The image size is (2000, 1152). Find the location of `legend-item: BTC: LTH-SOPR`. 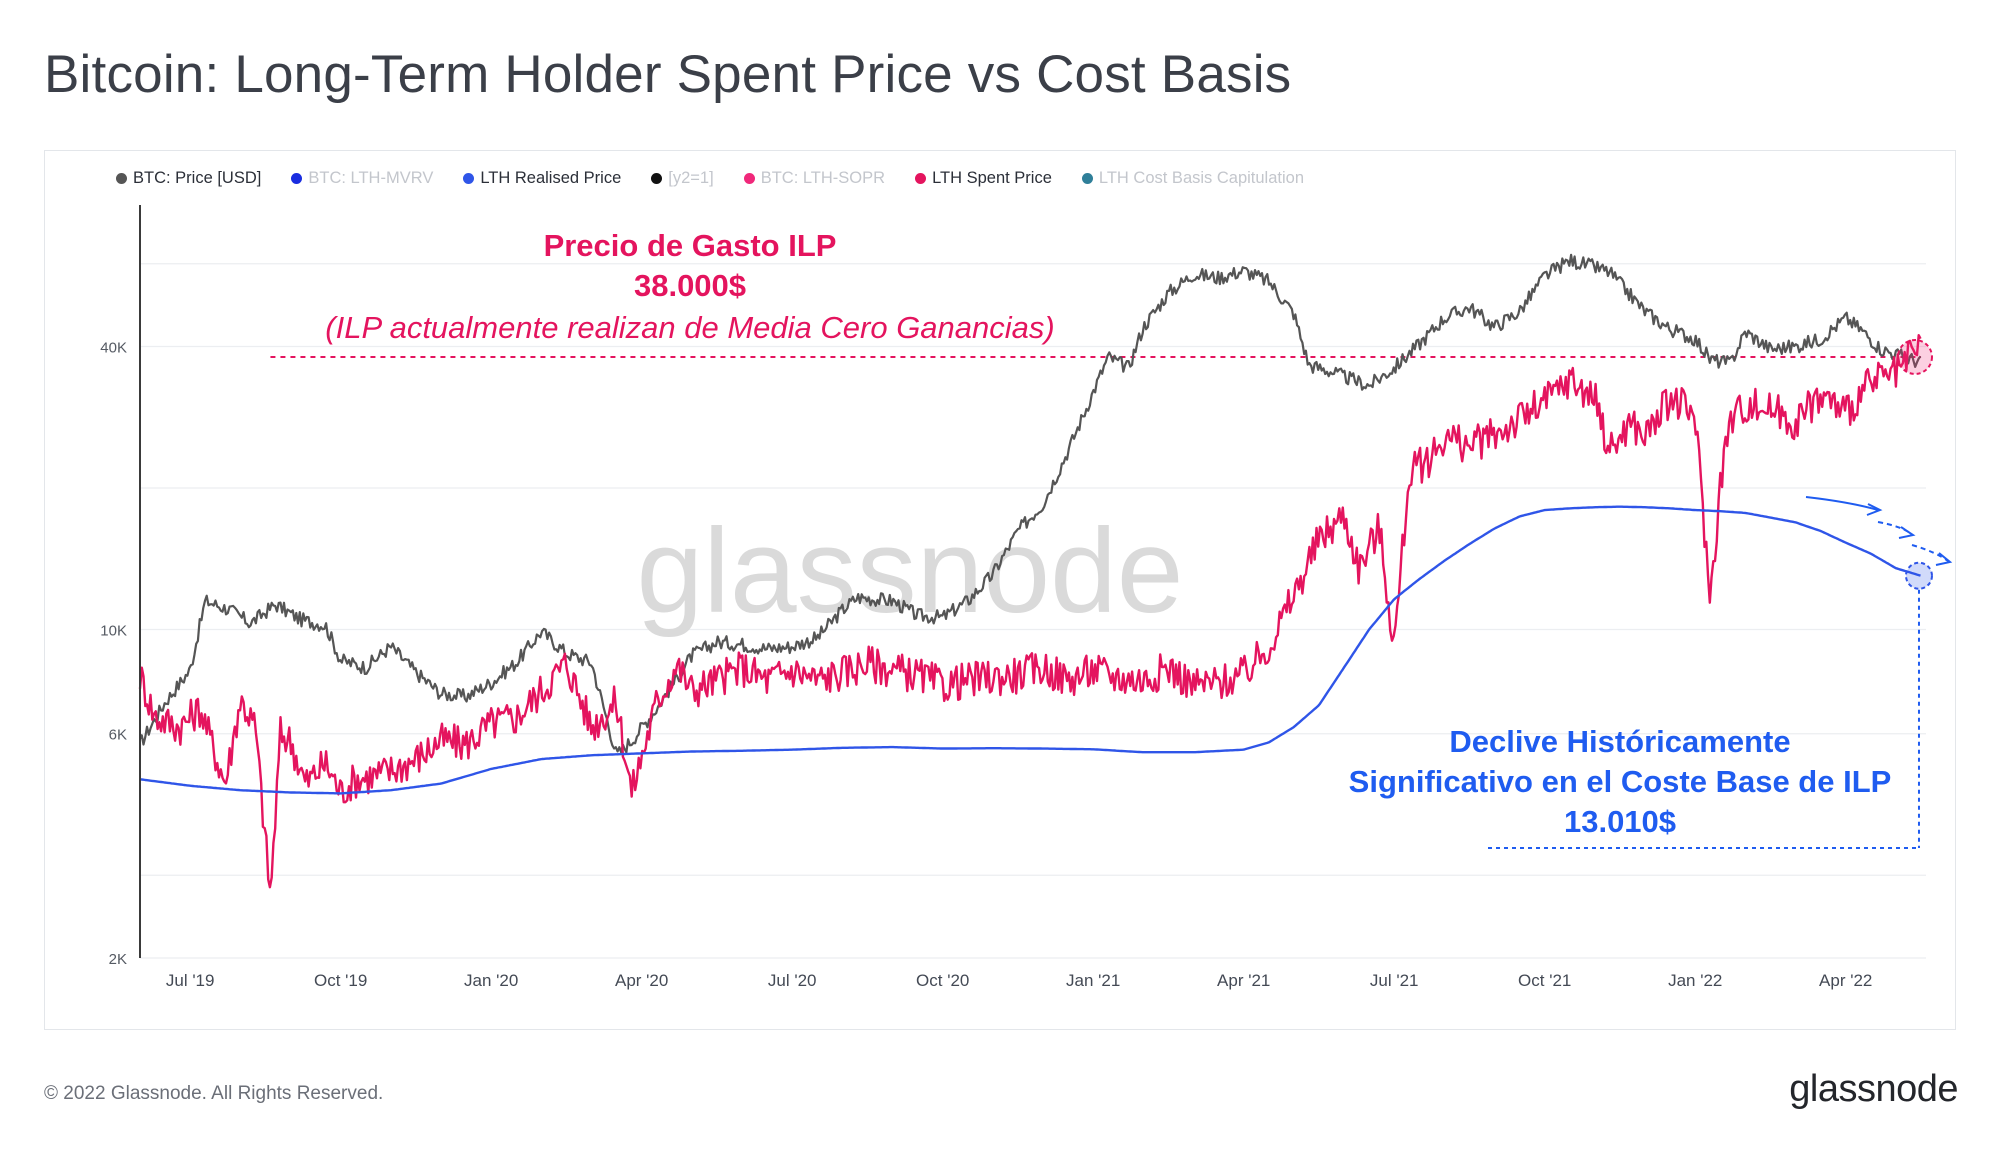

legend-item: BTC: LTH-SOPR is located at coordinates (814, 178).